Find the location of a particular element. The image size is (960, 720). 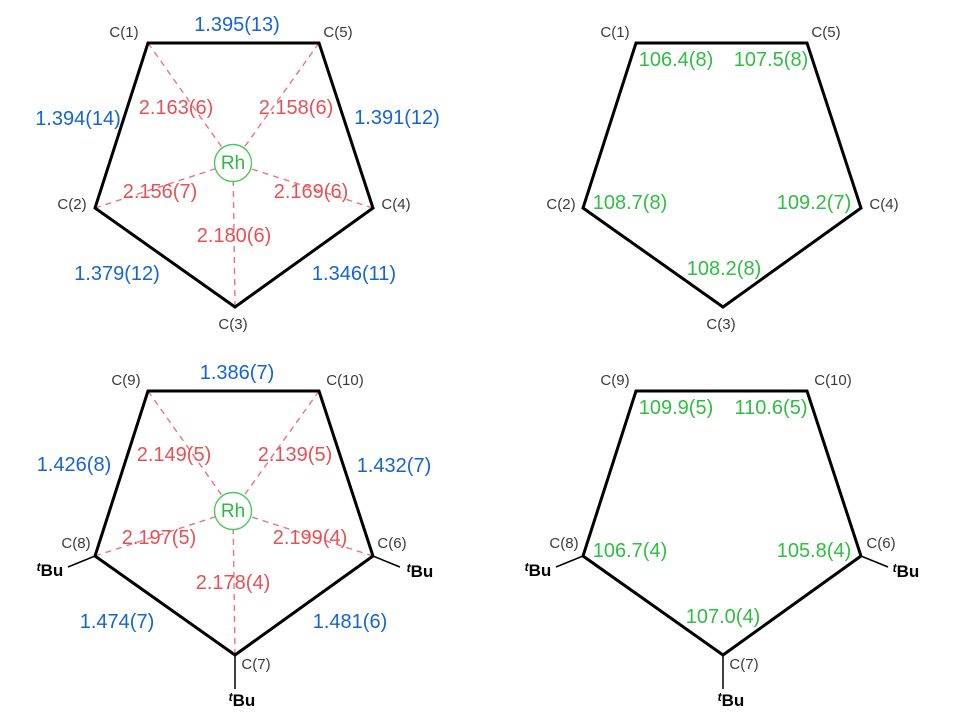

bond-length-label: 1.386(7) is located at coordinates (237, 373).